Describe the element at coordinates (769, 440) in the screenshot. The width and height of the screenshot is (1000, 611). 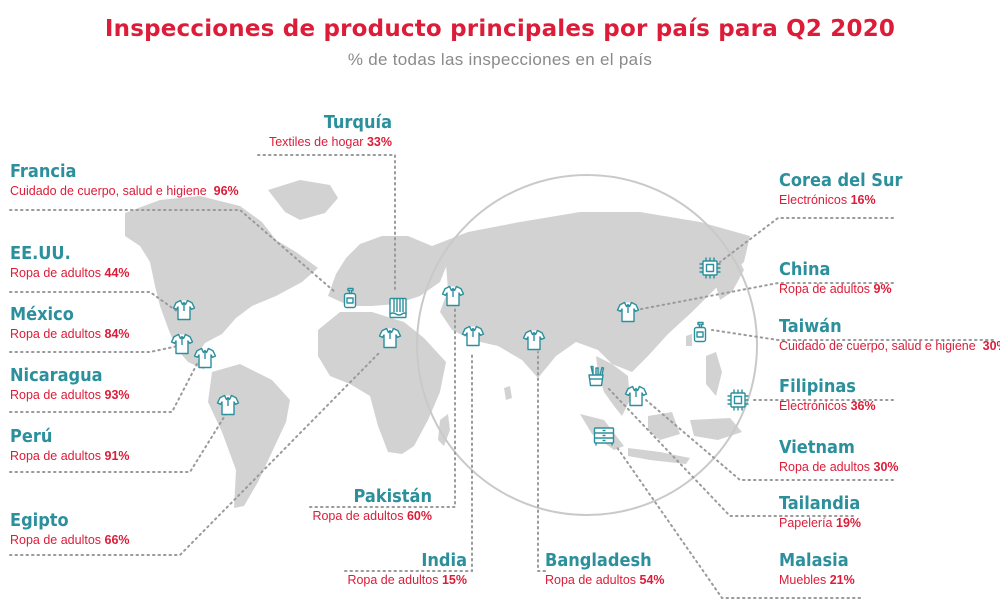
I see `leader-vietnam` at that location.